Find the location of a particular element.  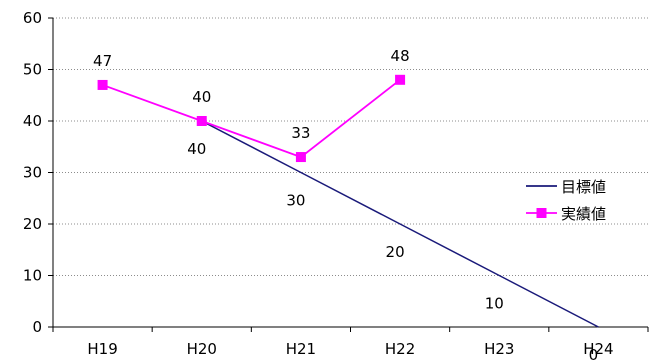

y-tick-label: 20 is located at coordinates (32, 224).